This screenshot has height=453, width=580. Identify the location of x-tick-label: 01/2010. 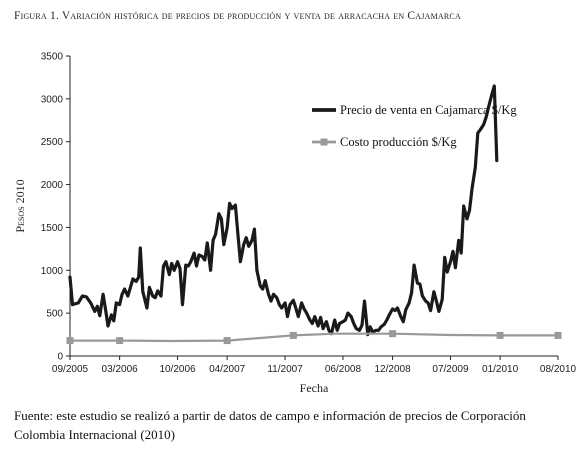
(500, 369).